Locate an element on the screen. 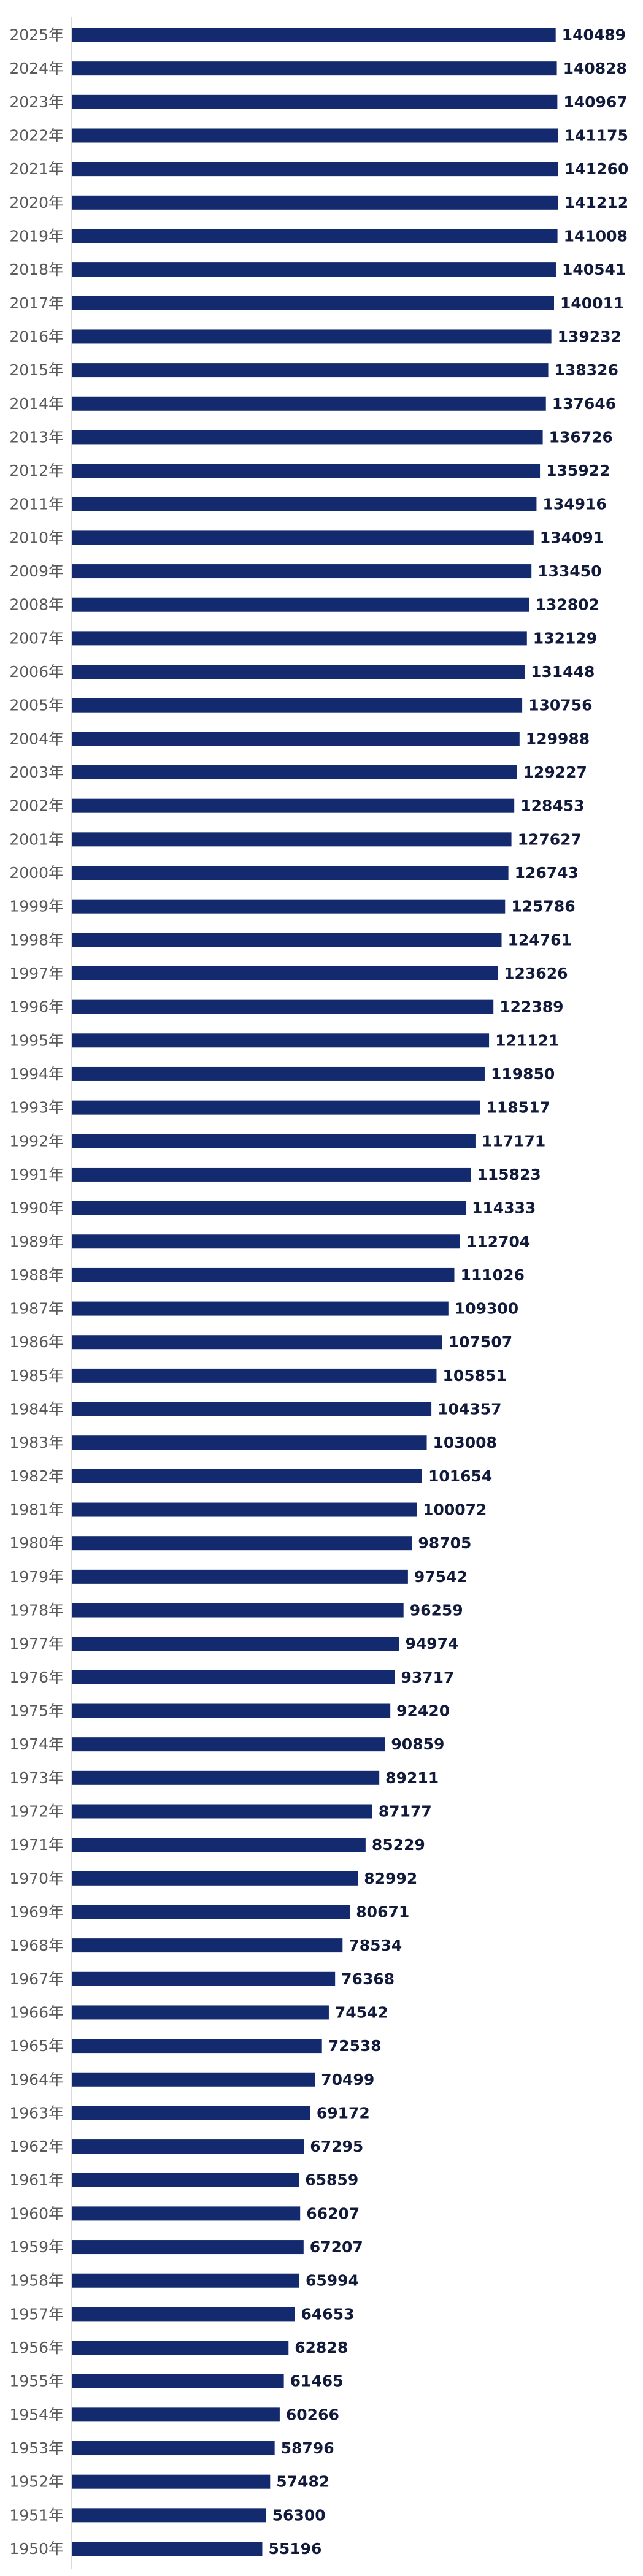  bar-row: 1997年 123626 is located at coordinates (288, 973).